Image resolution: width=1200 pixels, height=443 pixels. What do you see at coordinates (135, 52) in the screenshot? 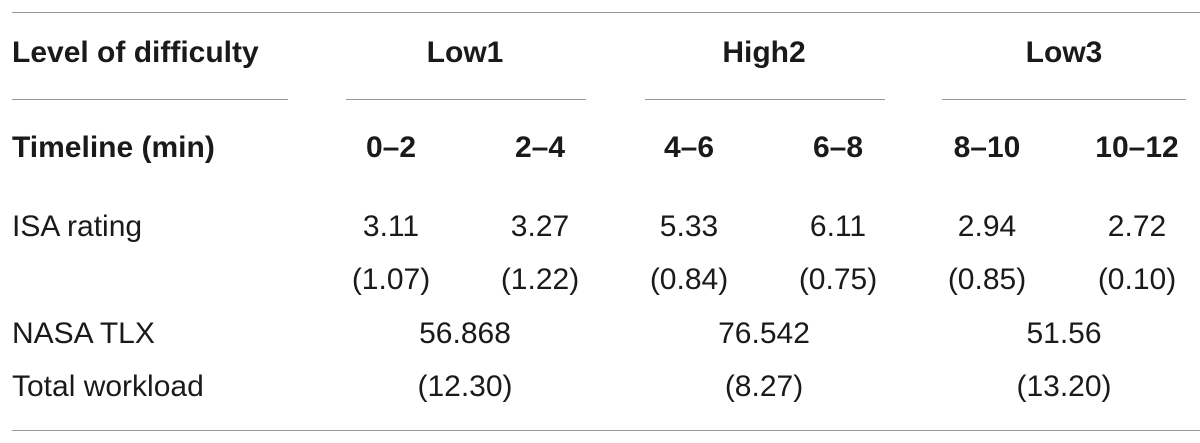
I see `level-of-difficulty-header: Level of difficulty` at bounding box center [135, 52].